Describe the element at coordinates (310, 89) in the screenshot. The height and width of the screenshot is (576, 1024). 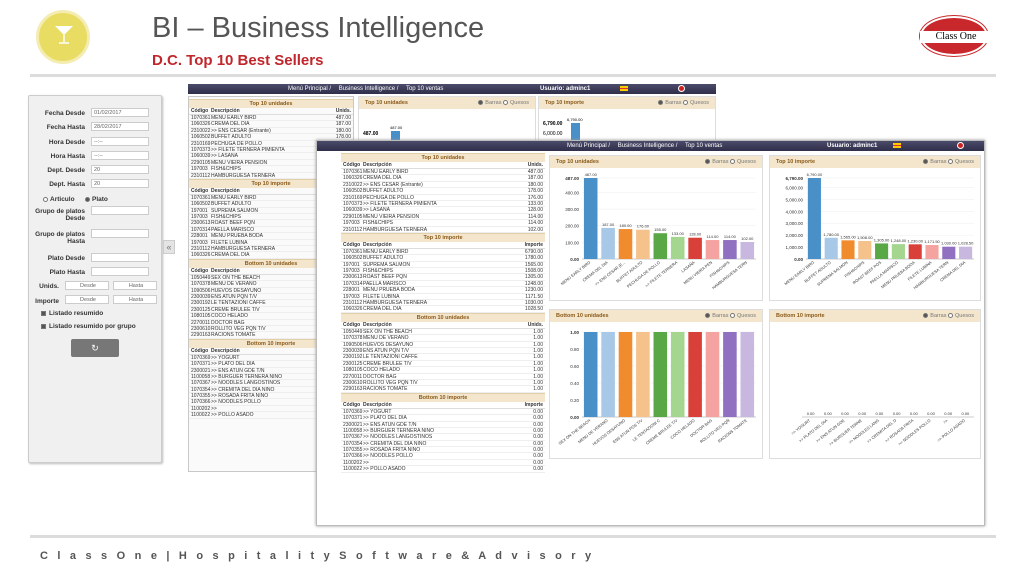
I see `nav-menu-link: Menú Principal /` at that location.